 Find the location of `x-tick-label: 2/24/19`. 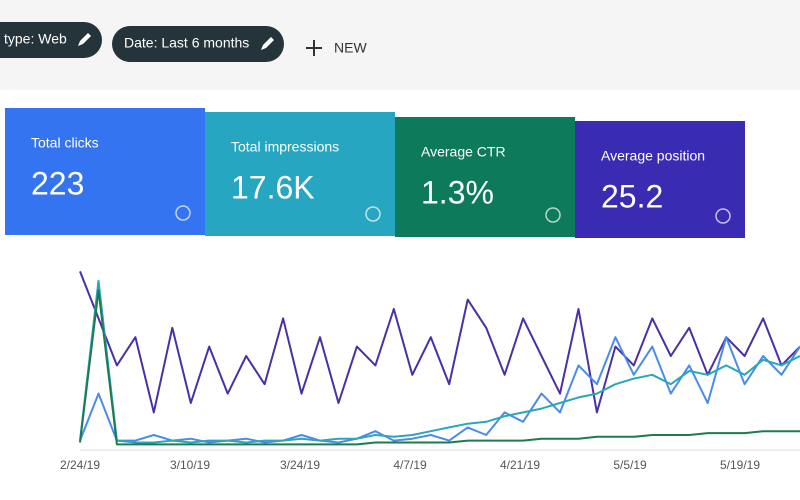

x-tick-label: 2/24/19 is located at coordinates (80, 465).